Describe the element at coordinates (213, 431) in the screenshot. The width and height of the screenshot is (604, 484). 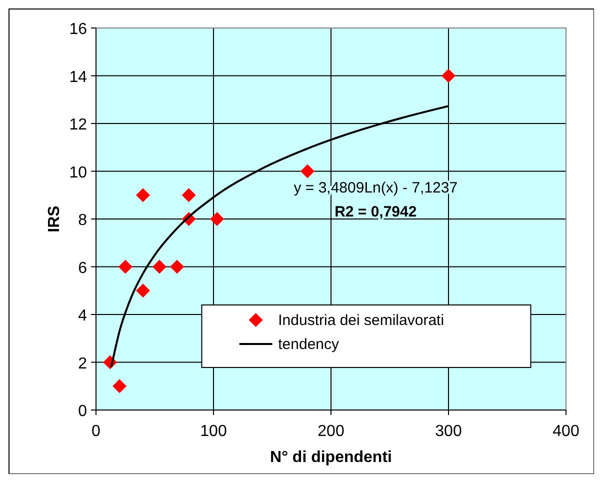
I see `x-tick-label: 100` at that location.